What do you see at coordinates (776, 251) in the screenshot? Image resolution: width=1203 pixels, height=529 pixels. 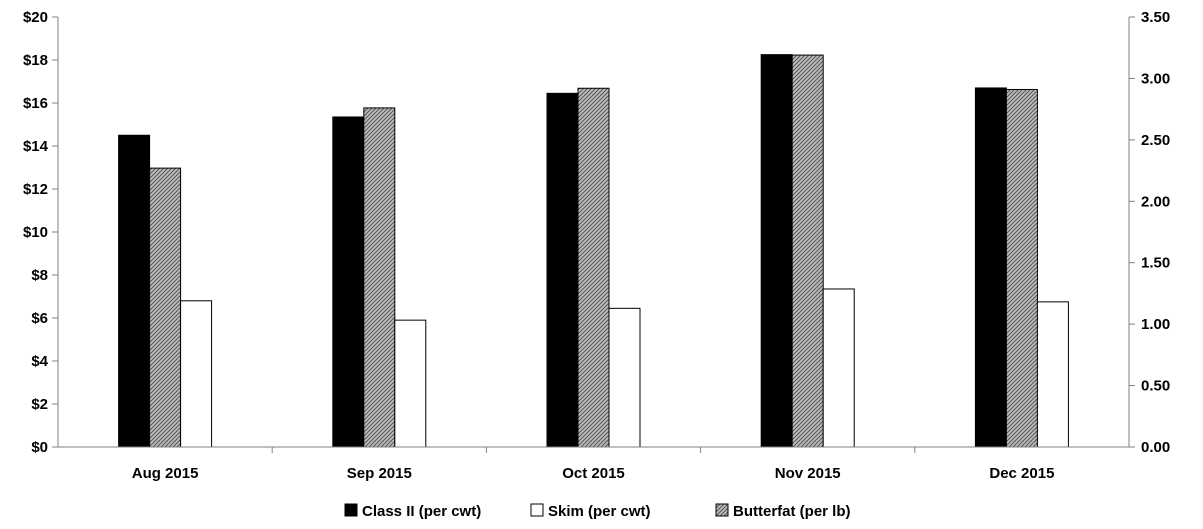 I see `bar-class-ii-per-cwt-nov-2015` at bounding box center [776, 251].